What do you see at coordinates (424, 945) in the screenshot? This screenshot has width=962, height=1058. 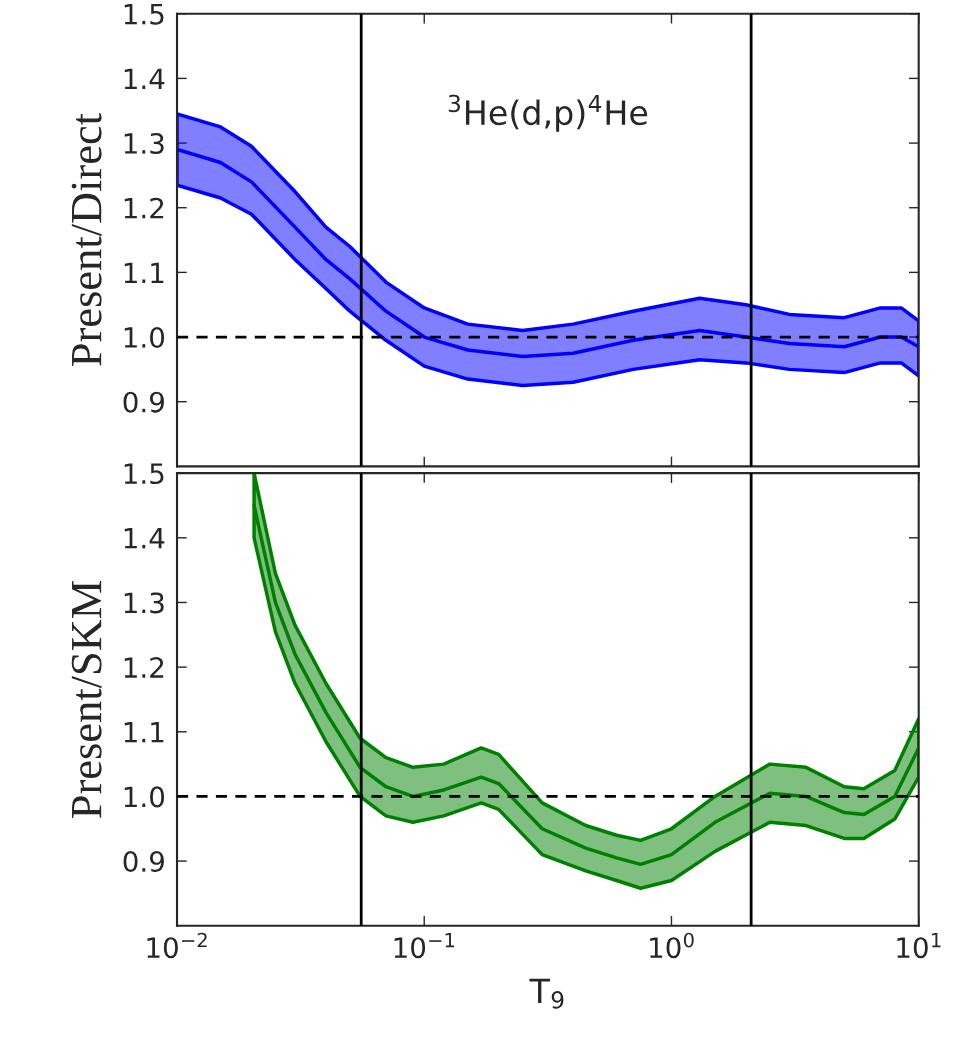 I see `x-tick-label: 10$^{−1}$` at bounding box center [424, 945].